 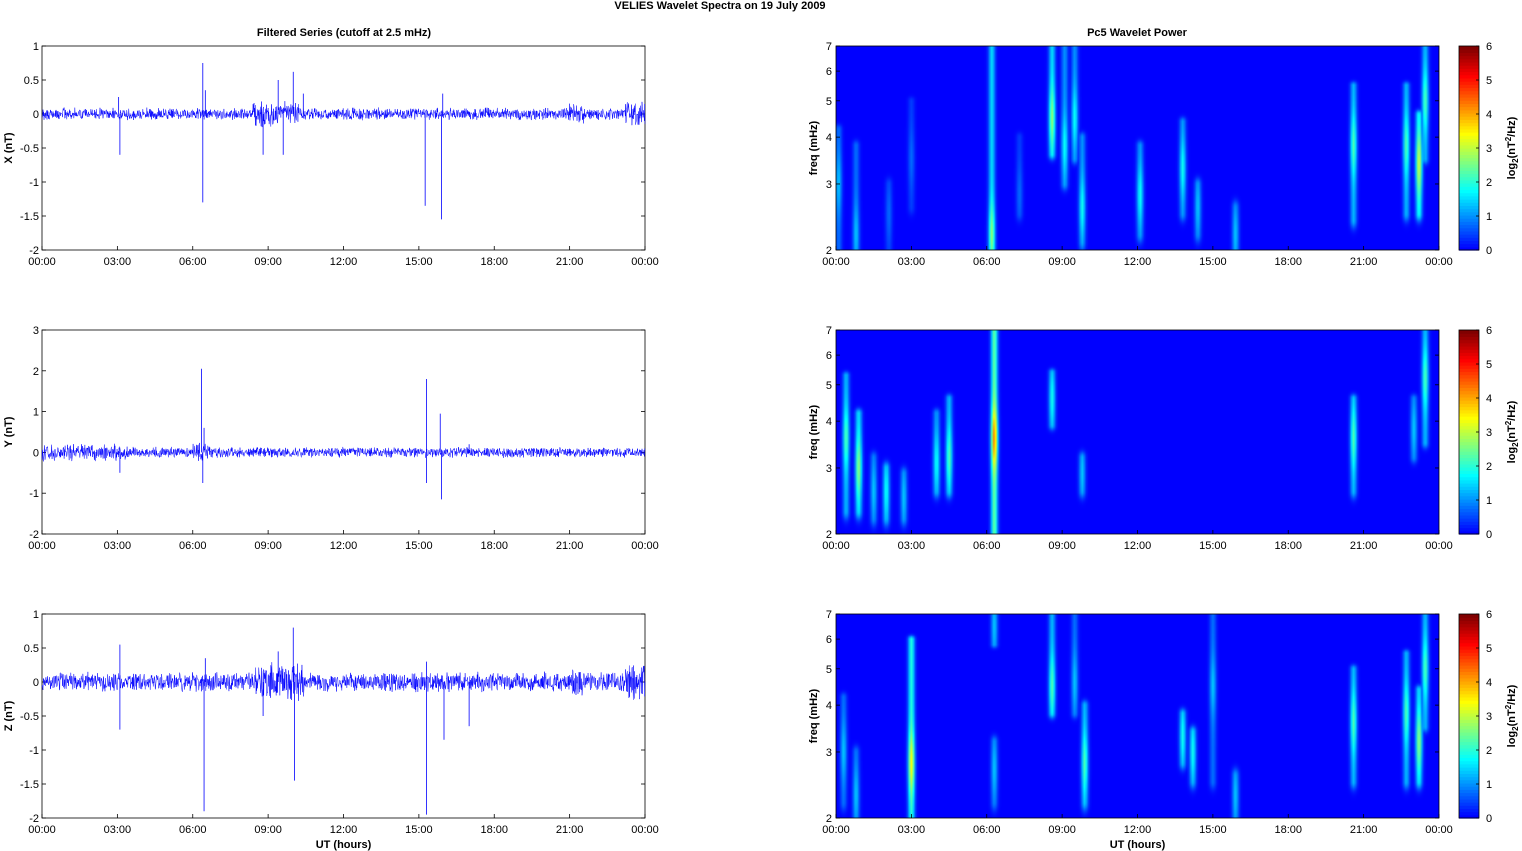 What do you see at coordinates (1489, 433) in the screenshot?
I see `colorbar-tick-label: 3` at bounding box center [1489, 433].